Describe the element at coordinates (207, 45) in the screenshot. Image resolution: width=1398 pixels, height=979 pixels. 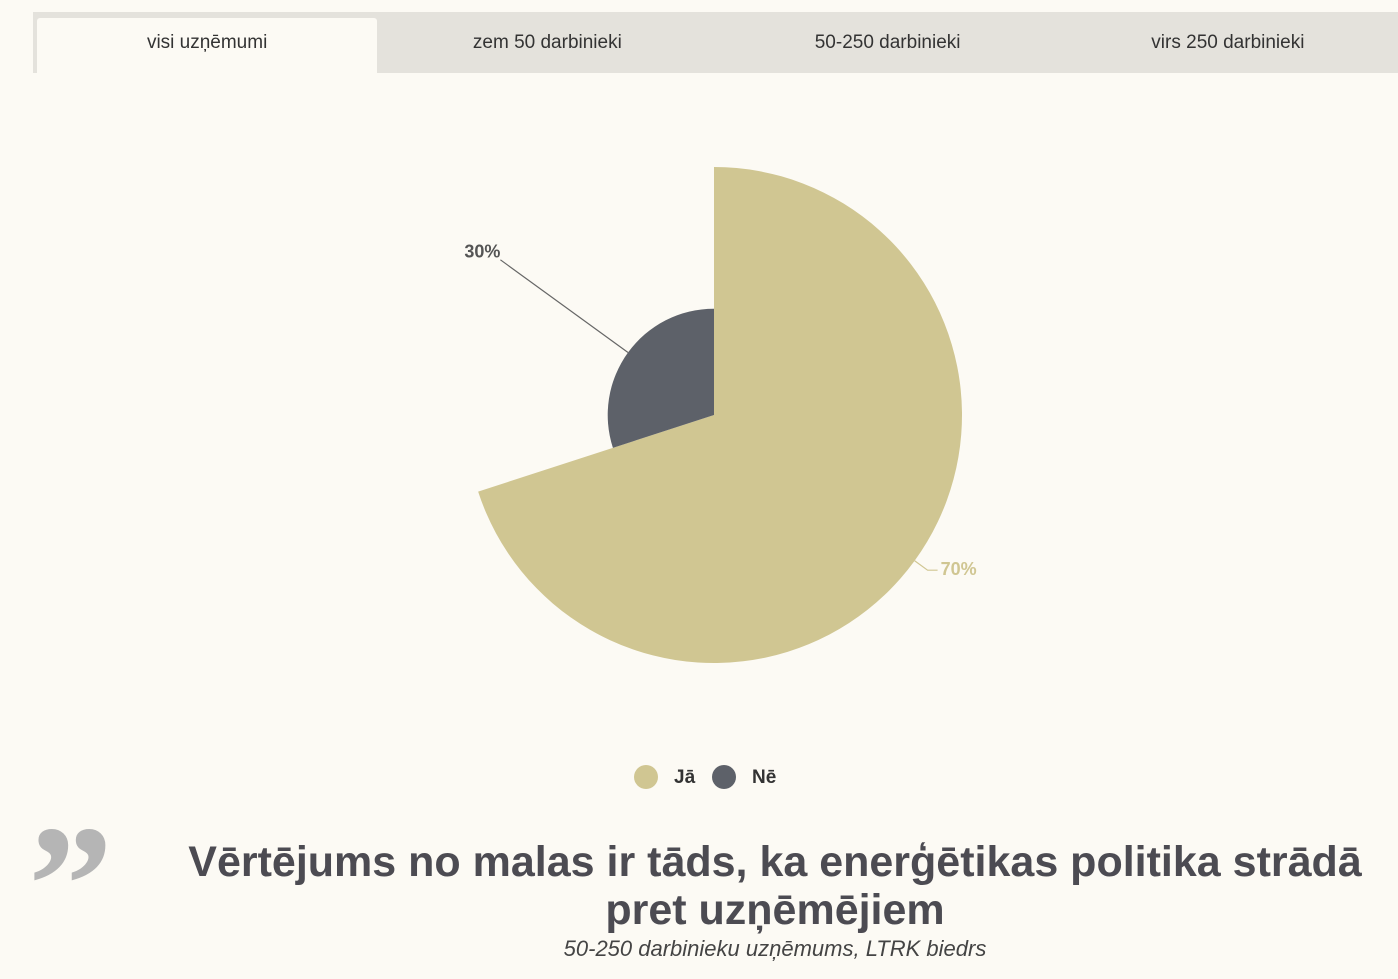
I see `tab: visi uzņēmumi` at that location.